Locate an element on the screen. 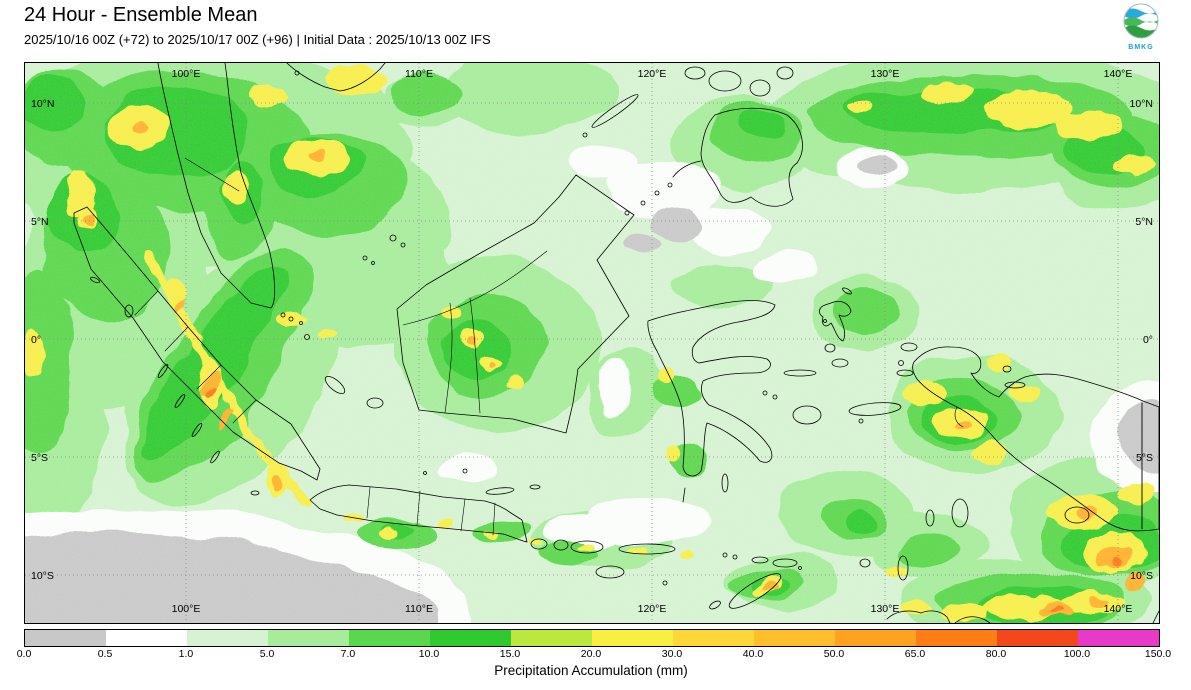  lat-label-left: 0° is located at coordinates (36, 340).